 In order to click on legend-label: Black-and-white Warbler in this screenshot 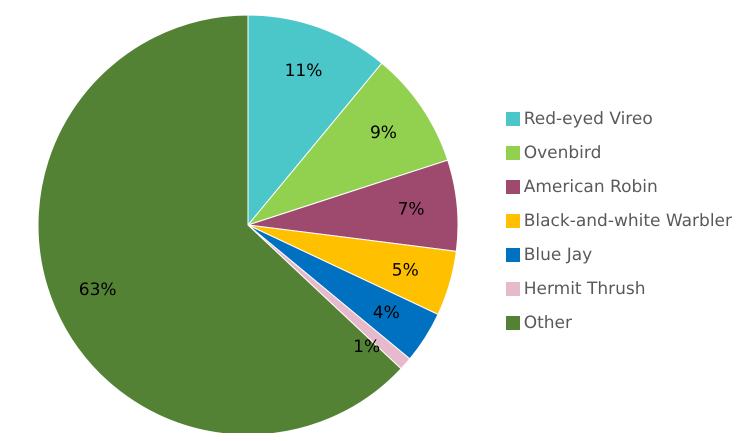, I will do `click(628, 220)`.